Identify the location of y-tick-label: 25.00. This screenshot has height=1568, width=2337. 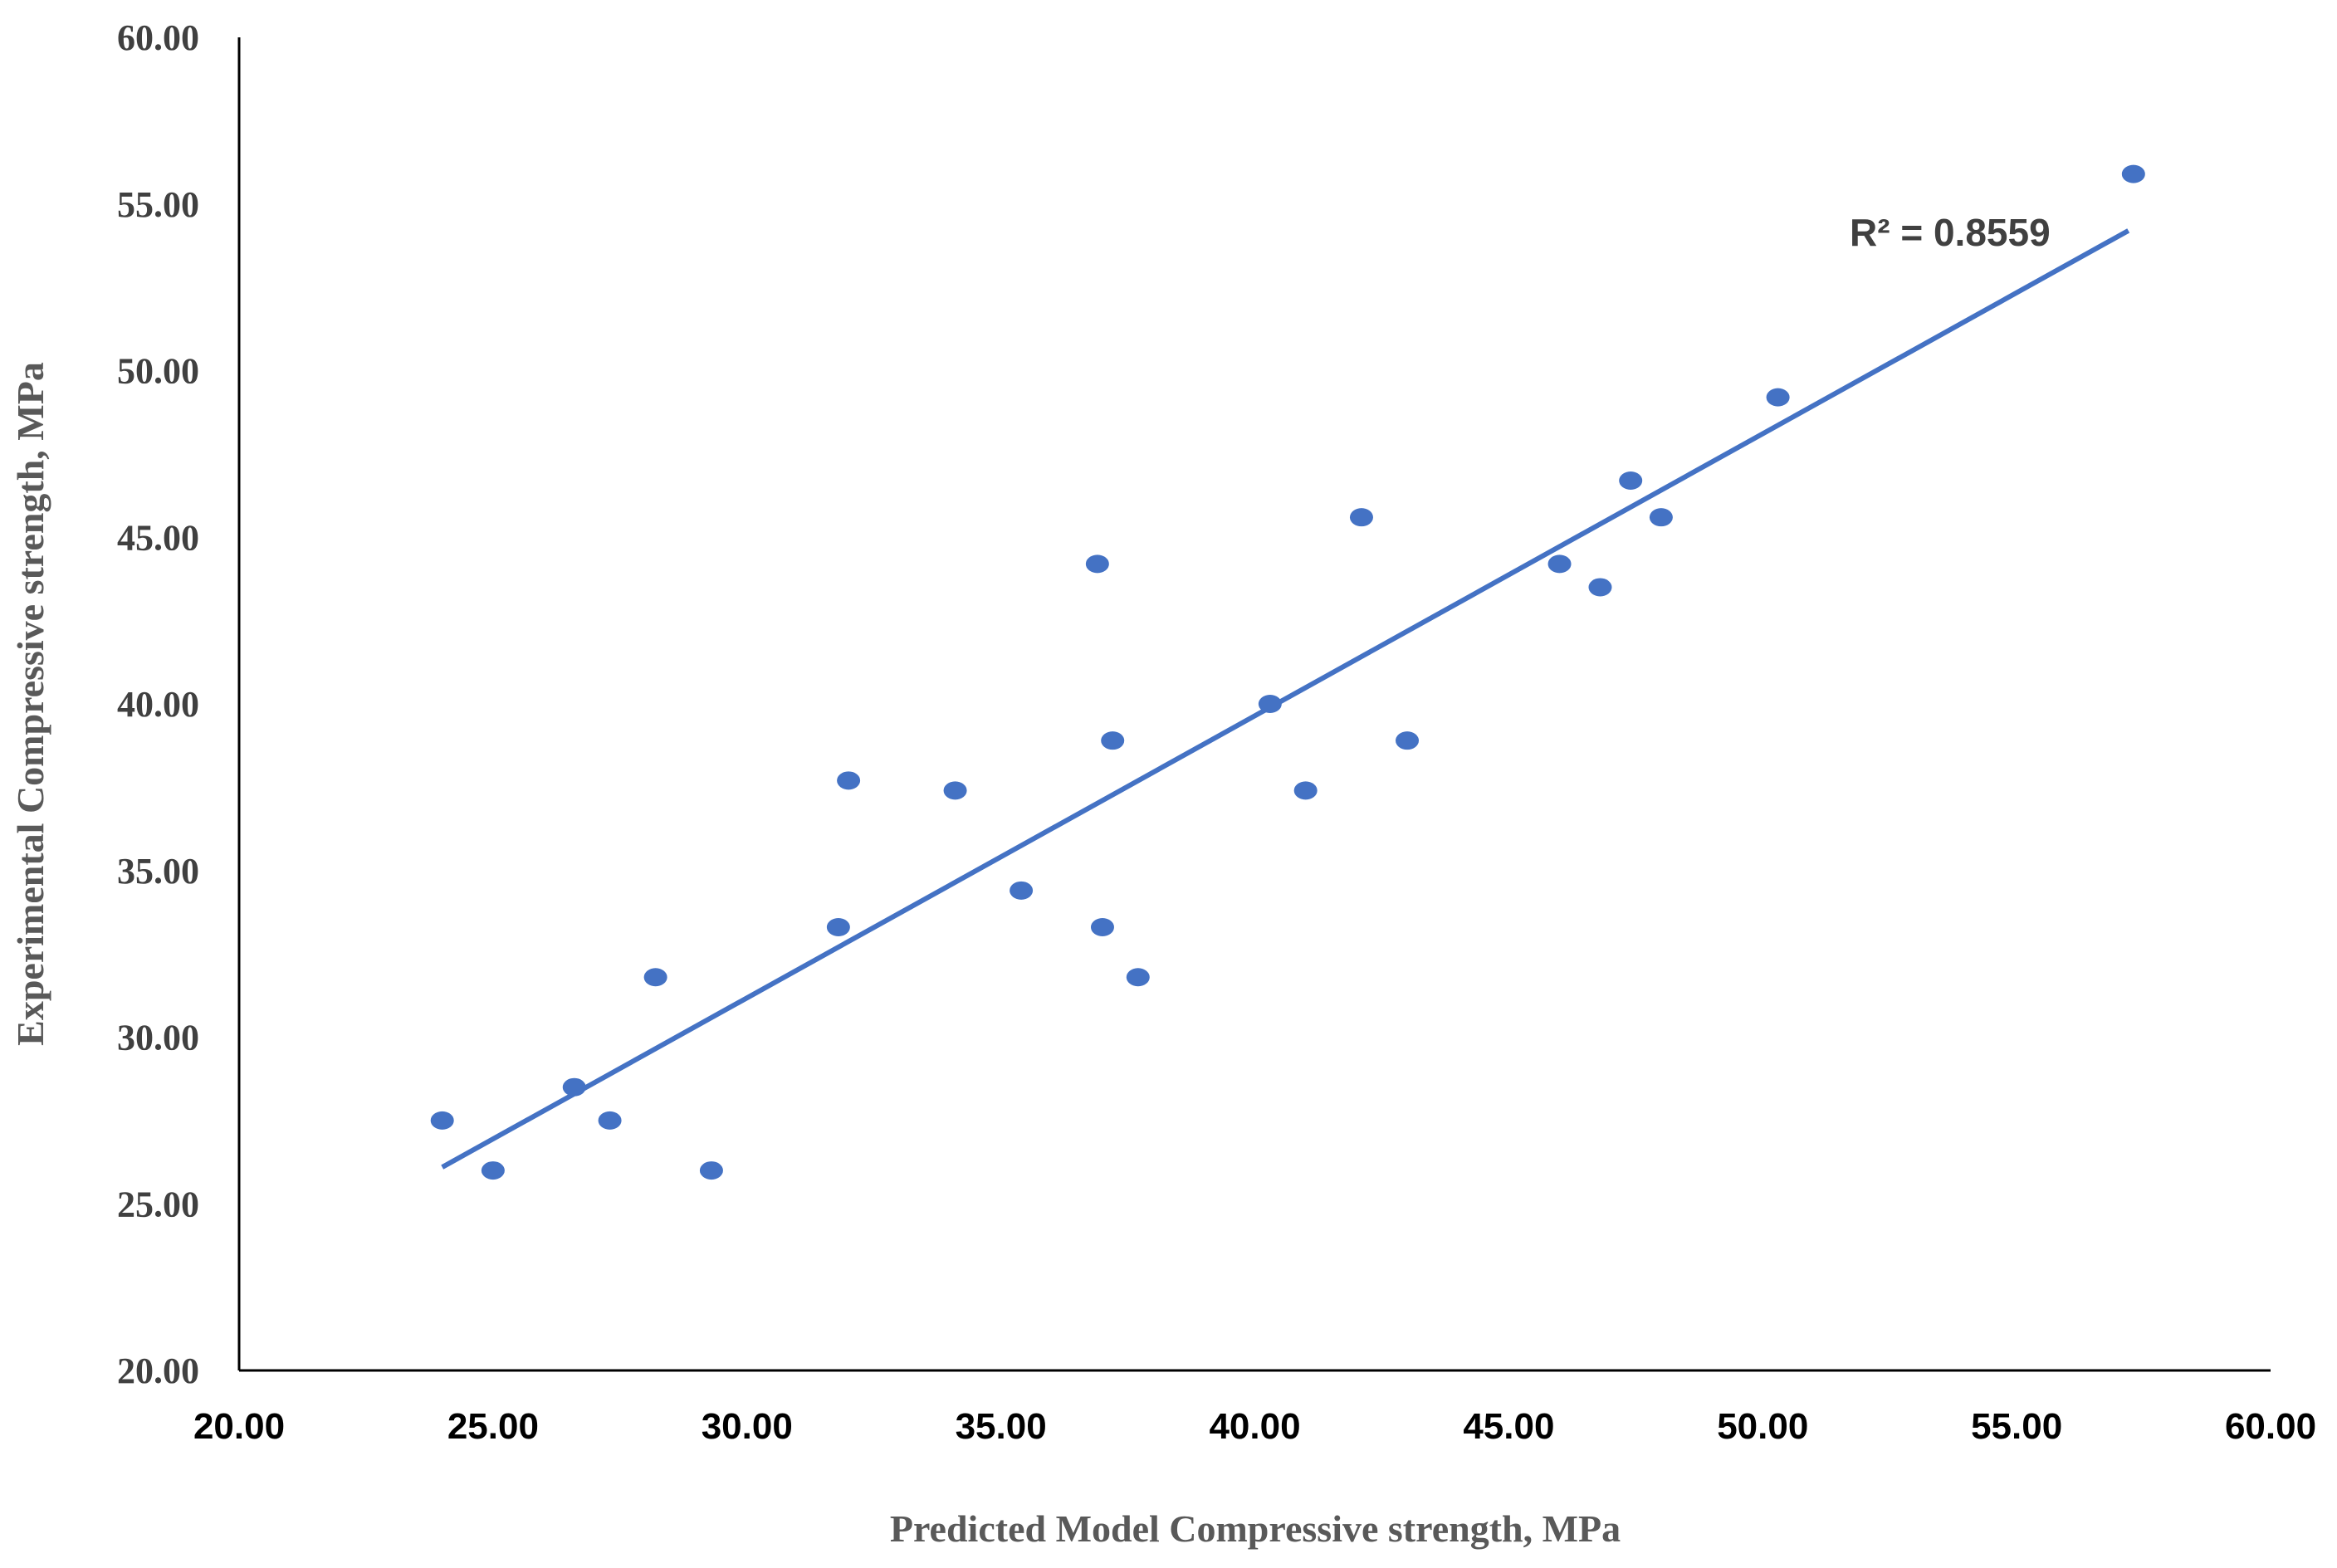
(158, 1204).